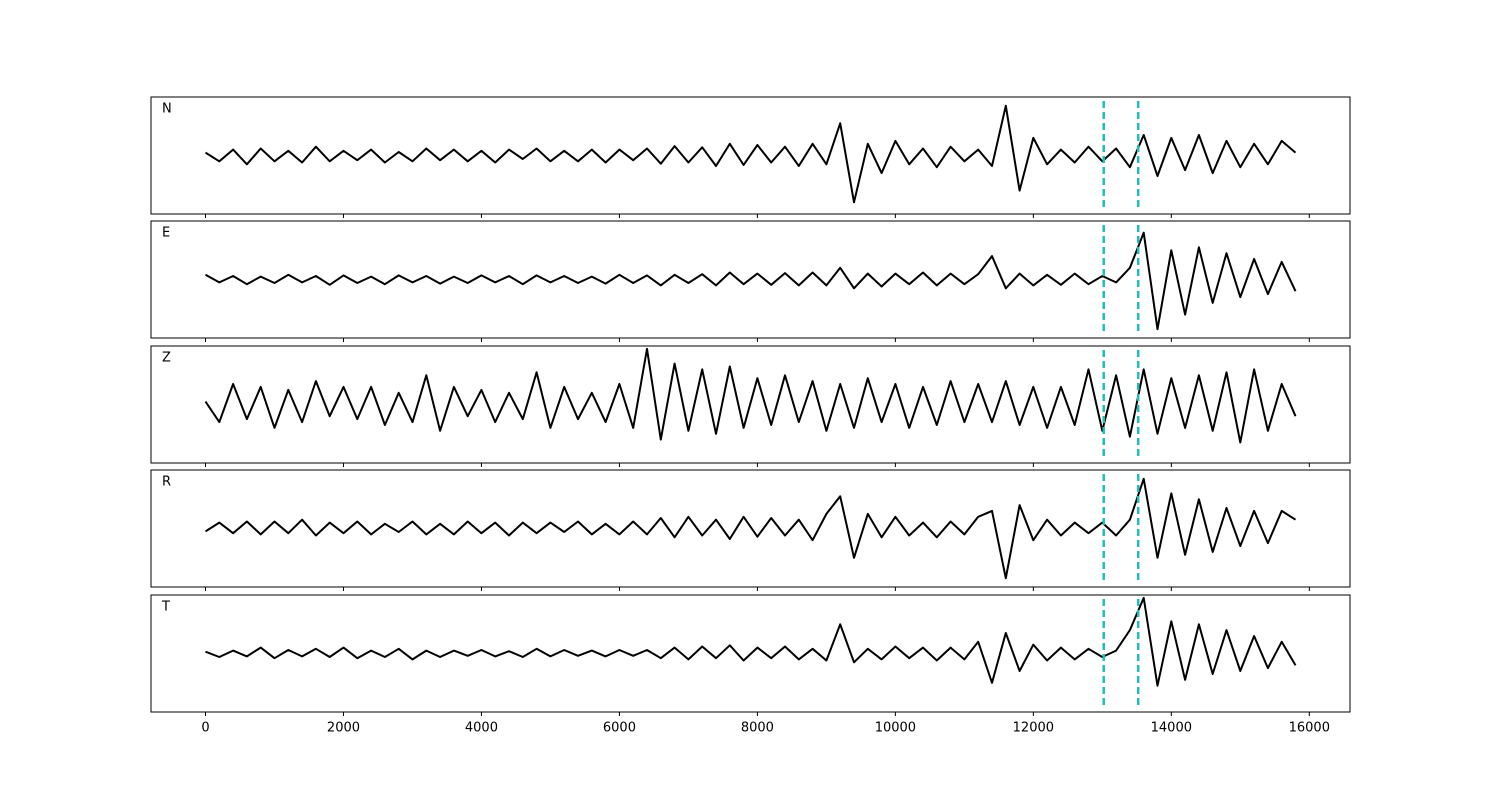 Image resolution: width=1500 pixels, height=800 pixels. Describe the element at coordinates (1171, 728) in the screenshot. I see `x-tick-label: 14000` at that location.